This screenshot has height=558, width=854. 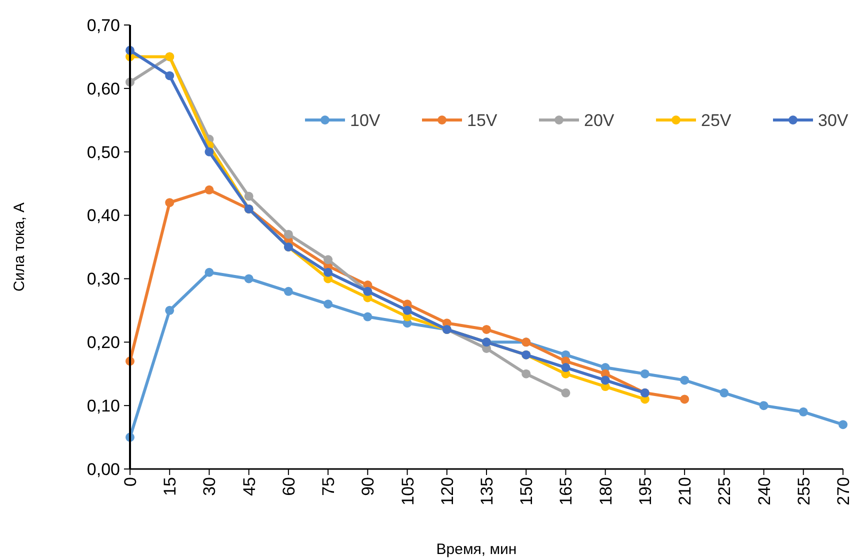 What do you see at coordinates (599, 120) in the screenshot?
I see `legend-label: 20V` at bounding box center [599, 120].